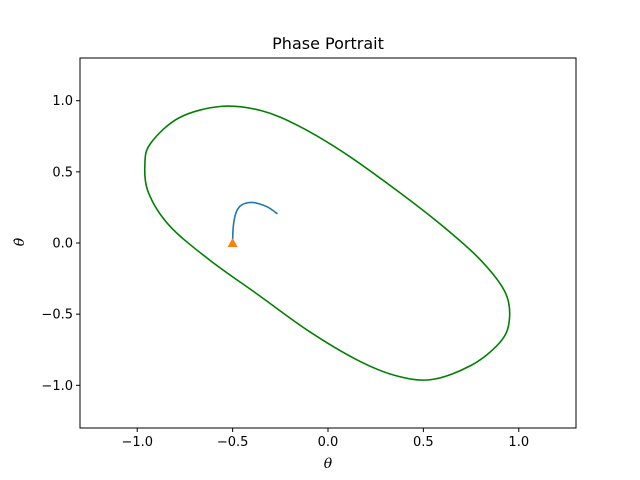  What do you see at coordinates (232, 242) in the screenshot?
I see `start-marker` at bounding box center [232, 242].